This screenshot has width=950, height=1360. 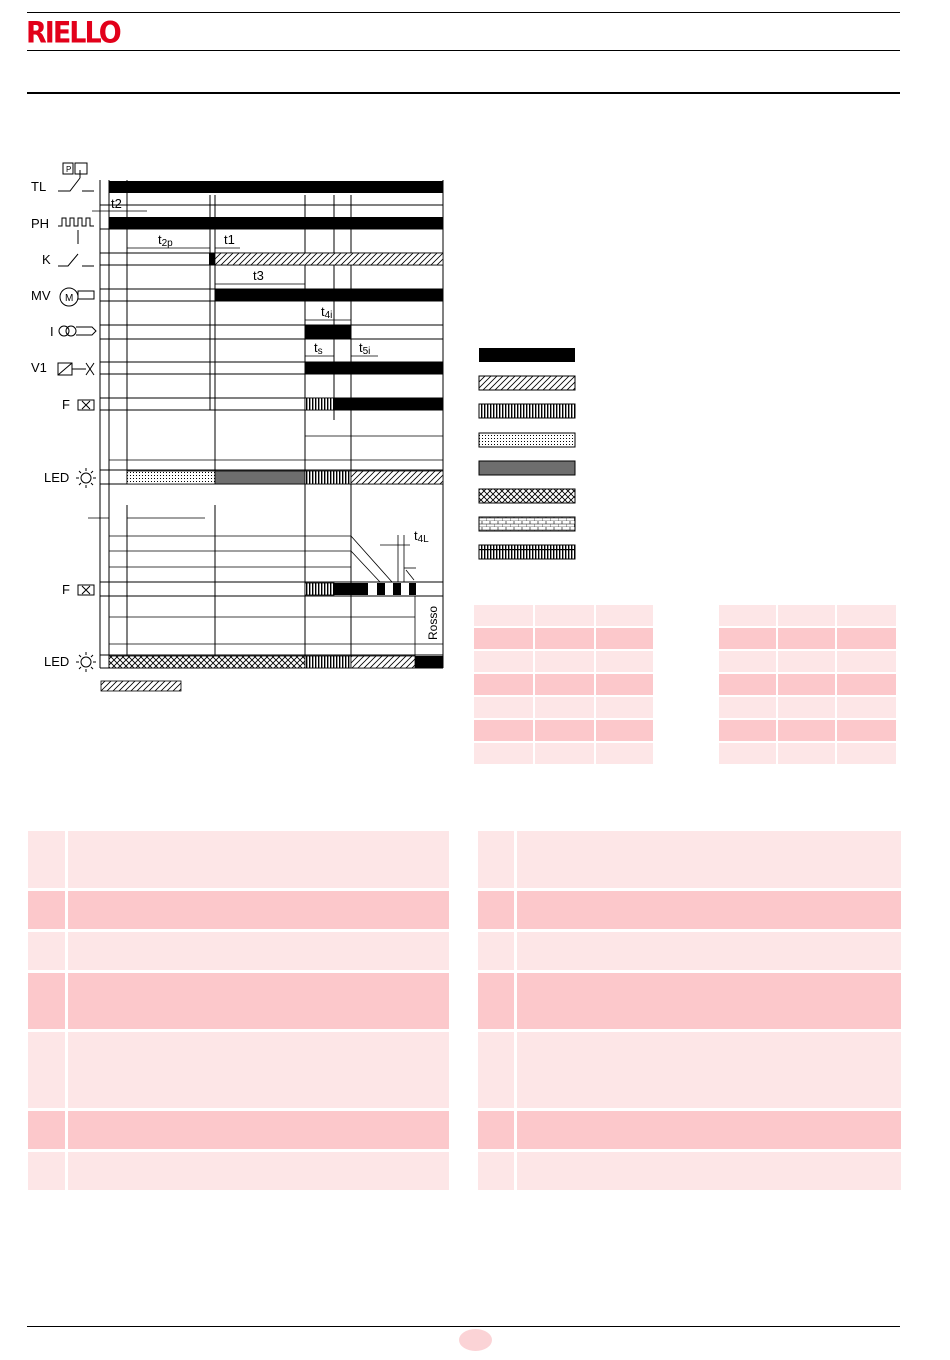 What do you see at coordinates (265, 439) in the screenshot?
I see `dimension-lines` at bounding box center [265, 439].